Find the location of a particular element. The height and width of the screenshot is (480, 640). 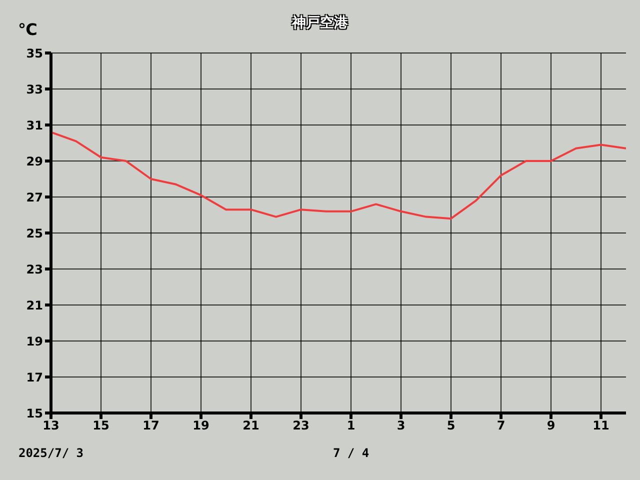

x-tick-label: 1 is located at coordinates (351, 425).